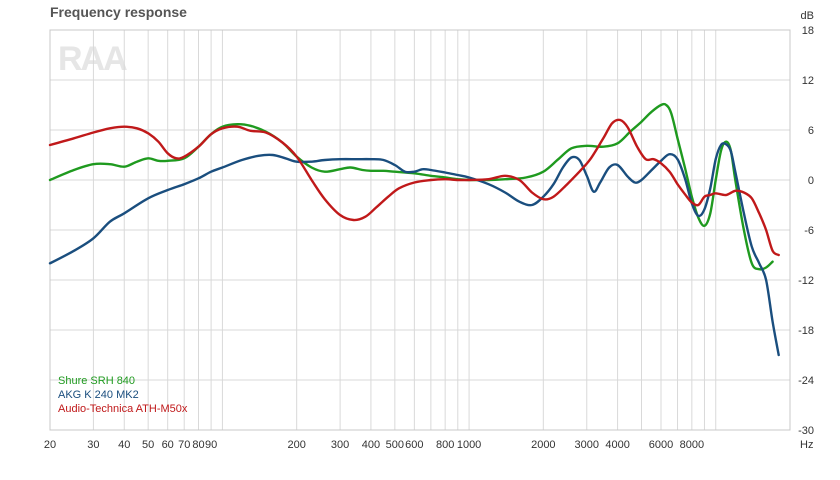 The height and width of the screenshot is (480, 840). What do you see at coordinates (543, 445) in the screenshot?
I see `x-tick-label: 2000` at bounding box center [543, 445].